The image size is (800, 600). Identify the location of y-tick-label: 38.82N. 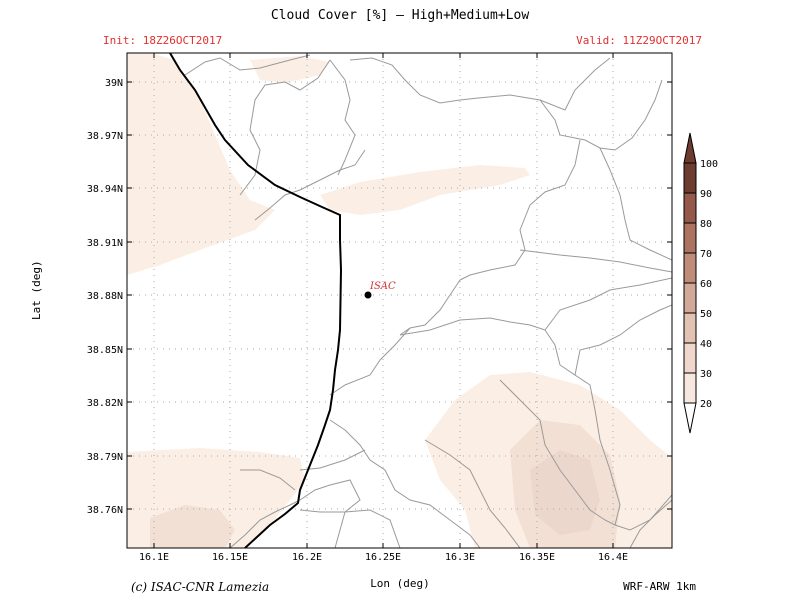
(105, 403).